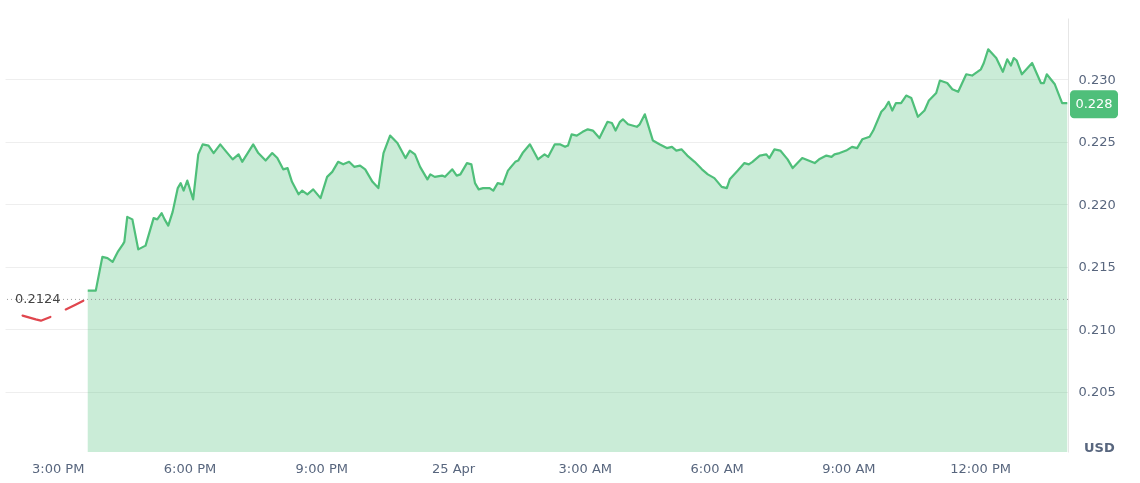 The image size is (1140, 483). What do you see at coordinates (980, 468) in the screenshot?
I see `x-tick-label: 12:00 PM` at bounding box center [980, 468].